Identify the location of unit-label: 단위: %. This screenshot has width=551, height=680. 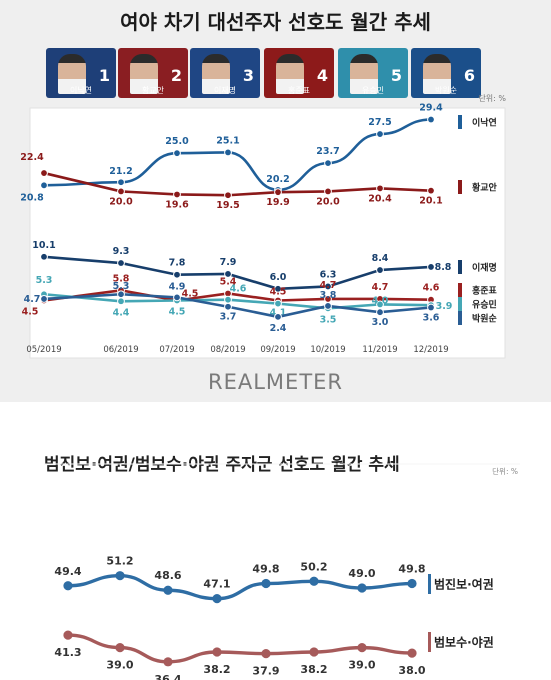
(492, 98).